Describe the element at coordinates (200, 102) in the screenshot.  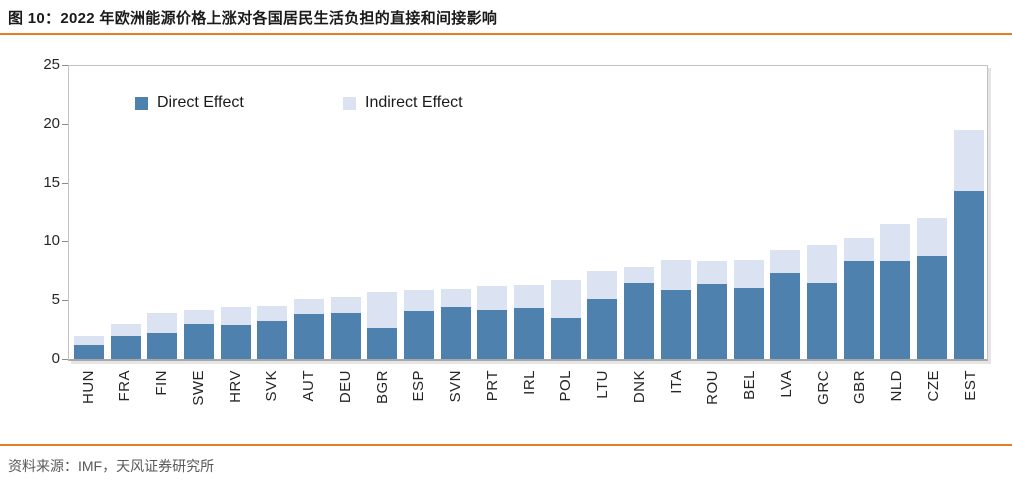
I see `legend-label-direct: Direct Effect` at that location.